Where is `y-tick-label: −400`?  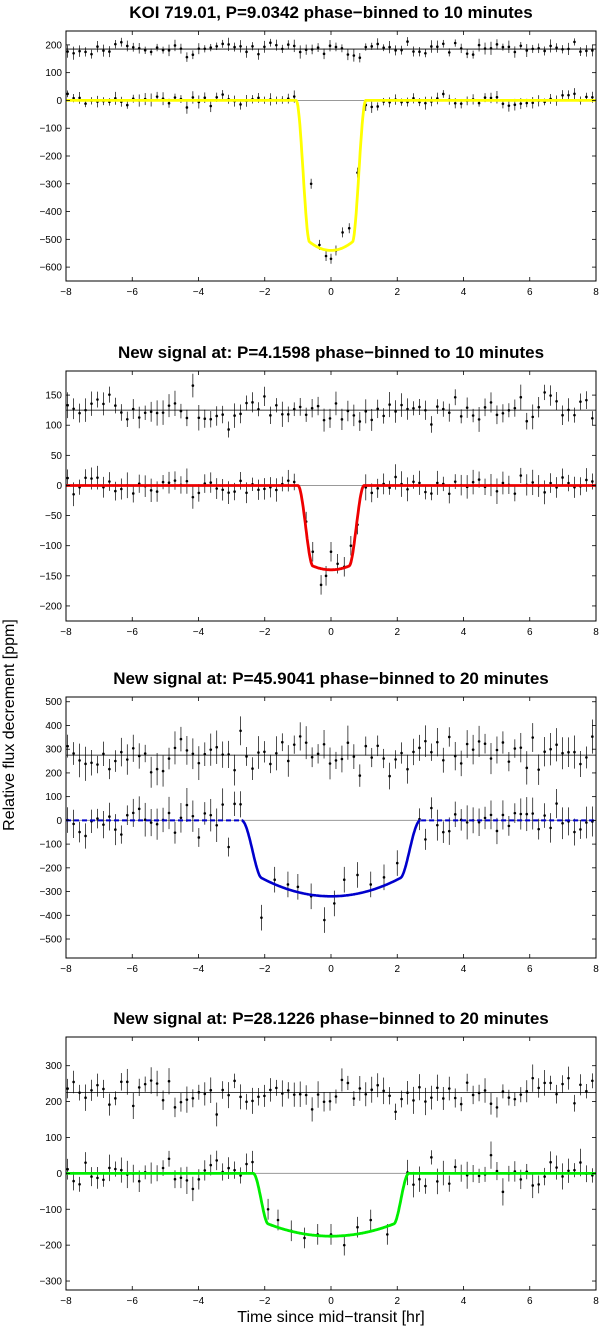
y-tick-label: −400 is located at coordinates (50, 212).